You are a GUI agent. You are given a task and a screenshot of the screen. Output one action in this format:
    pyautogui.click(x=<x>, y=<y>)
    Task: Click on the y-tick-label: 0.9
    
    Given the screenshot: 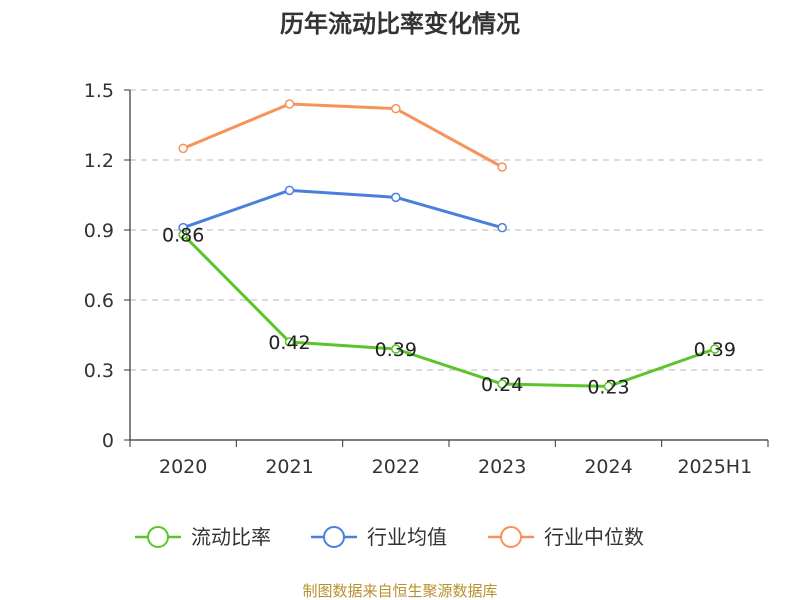 What is the action you would take?
    pyautogui.click(x=99, y=231)
    